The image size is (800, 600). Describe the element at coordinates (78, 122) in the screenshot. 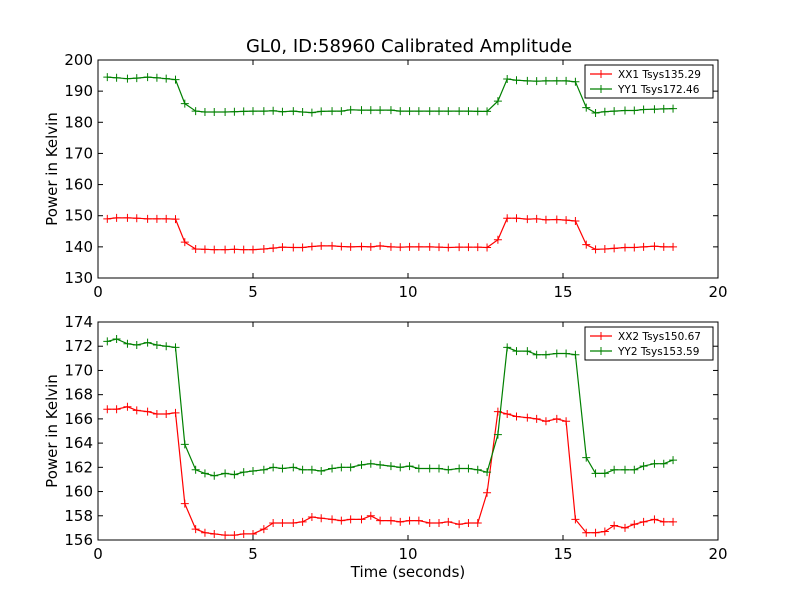

I see `y-tick-label: 180` at that location.